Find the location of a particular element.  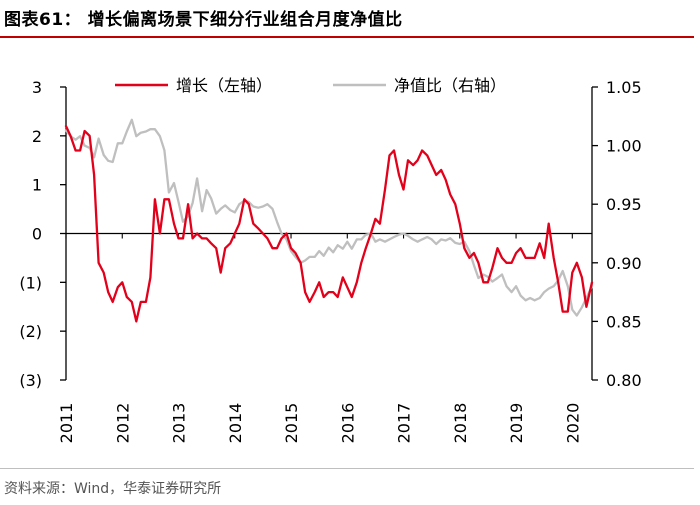

figure-title: 图表61： 增长偏离场景下细分行业组合月度净值比 is located at coordinates (203, 20).